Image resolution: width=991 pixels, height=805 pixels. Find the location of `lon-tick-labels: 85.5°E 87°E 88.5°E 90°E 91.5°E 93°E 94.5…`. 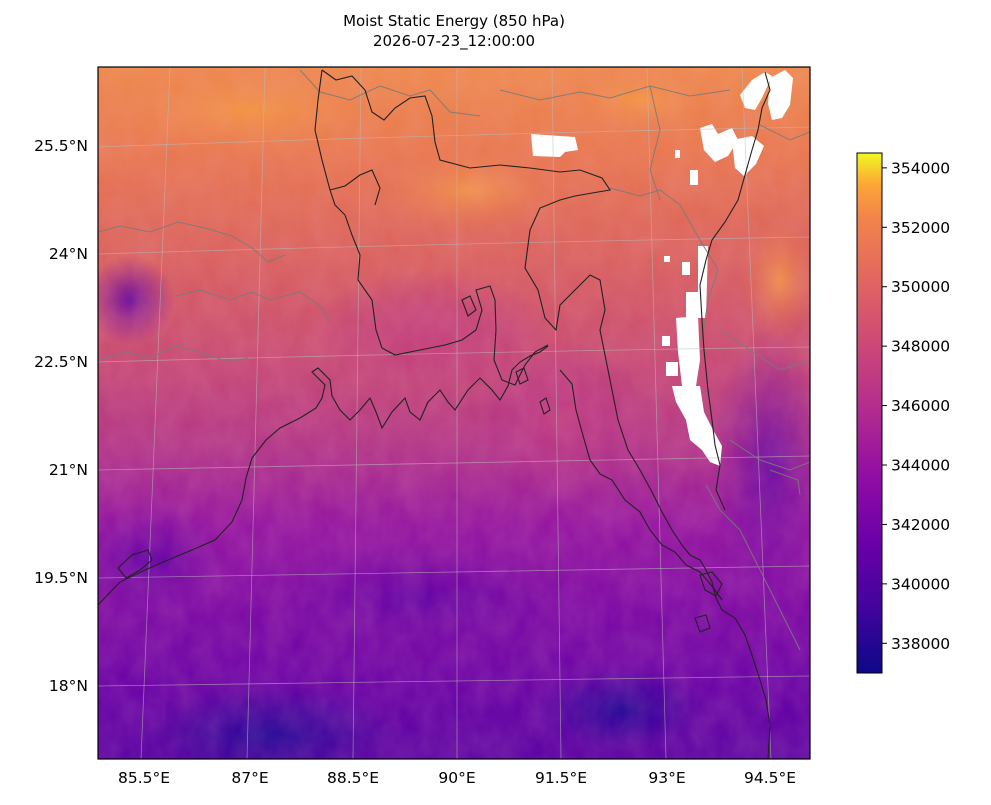

lon-tick-labels: 85.5°E 87°E 88.5°E 90°E 91.5°E 93°E 94.5… is located at coordinates (457, 778).